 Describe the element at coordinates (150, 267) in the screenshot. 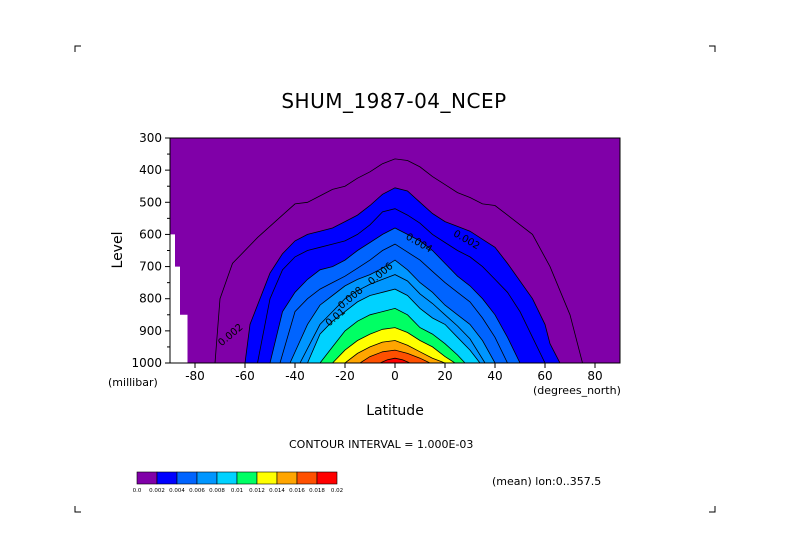

I see `y-tick-label-4: 700` at that location.